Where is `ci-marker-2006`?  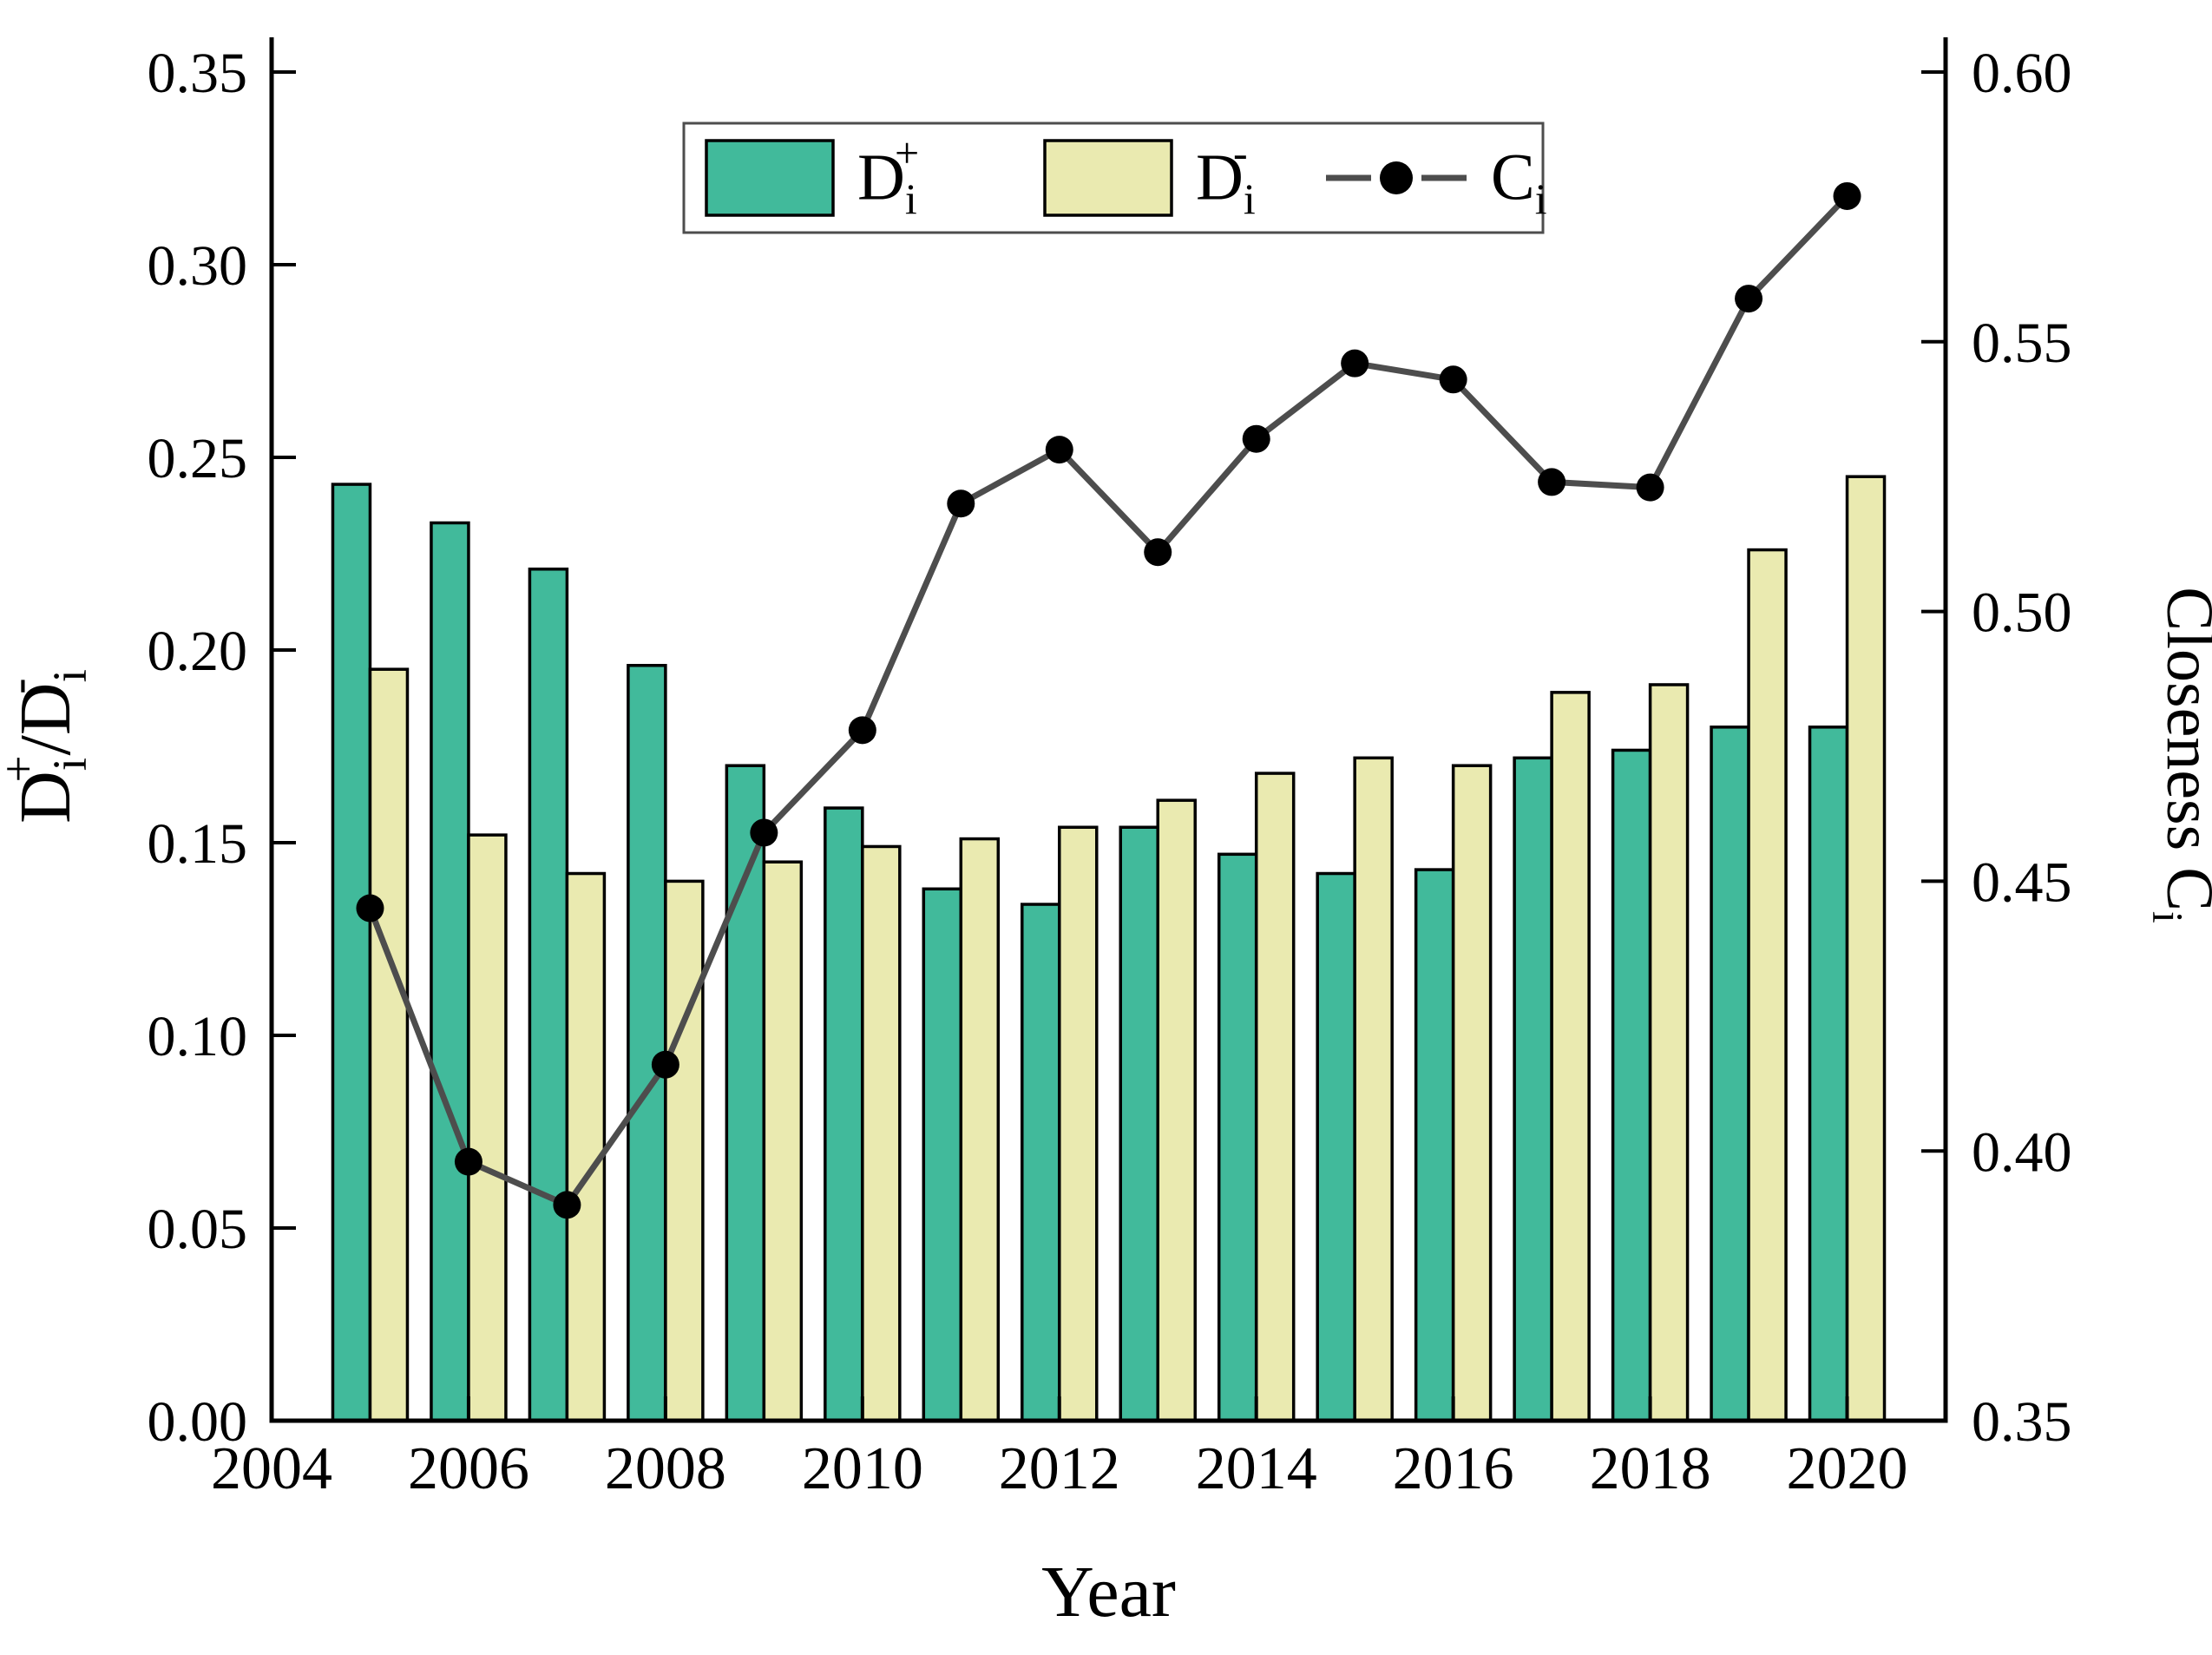 ci-marker-2006 is located at coordinates (468, 1161).